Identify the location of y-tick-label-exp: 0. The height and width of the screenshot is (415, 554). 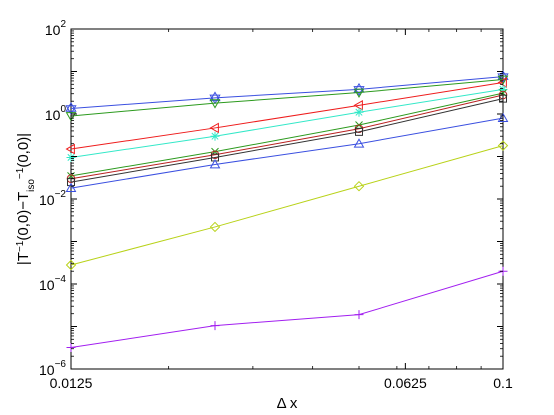
(63, 109).